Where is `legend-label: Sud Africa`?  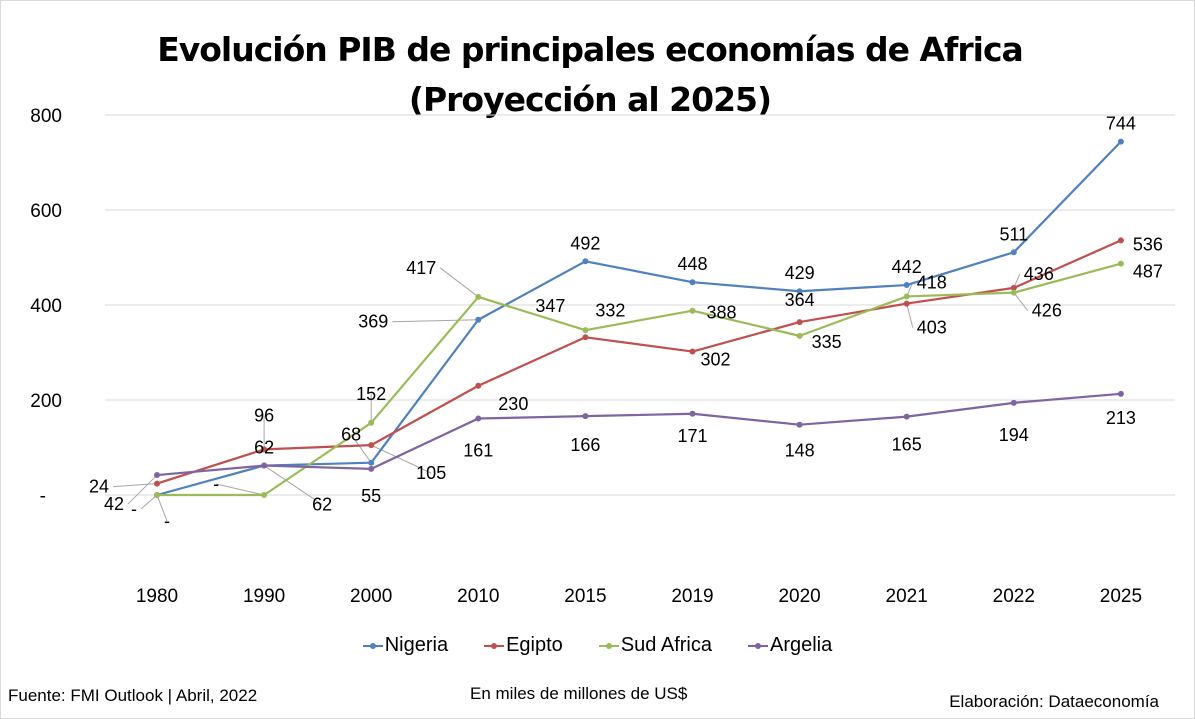 legend-label: Sud Africa is located at coordinates (666, 645).